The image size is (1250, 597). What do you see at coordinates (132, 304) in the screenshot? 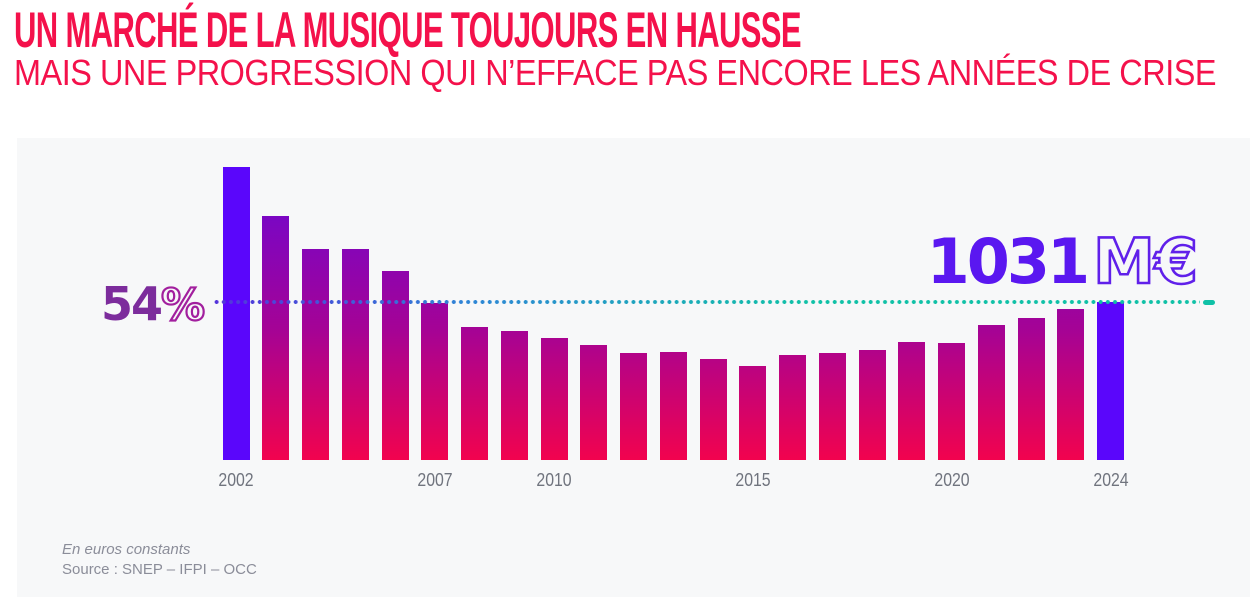
I see `annotation-54-value: 54` at bounding box center [132, 304].